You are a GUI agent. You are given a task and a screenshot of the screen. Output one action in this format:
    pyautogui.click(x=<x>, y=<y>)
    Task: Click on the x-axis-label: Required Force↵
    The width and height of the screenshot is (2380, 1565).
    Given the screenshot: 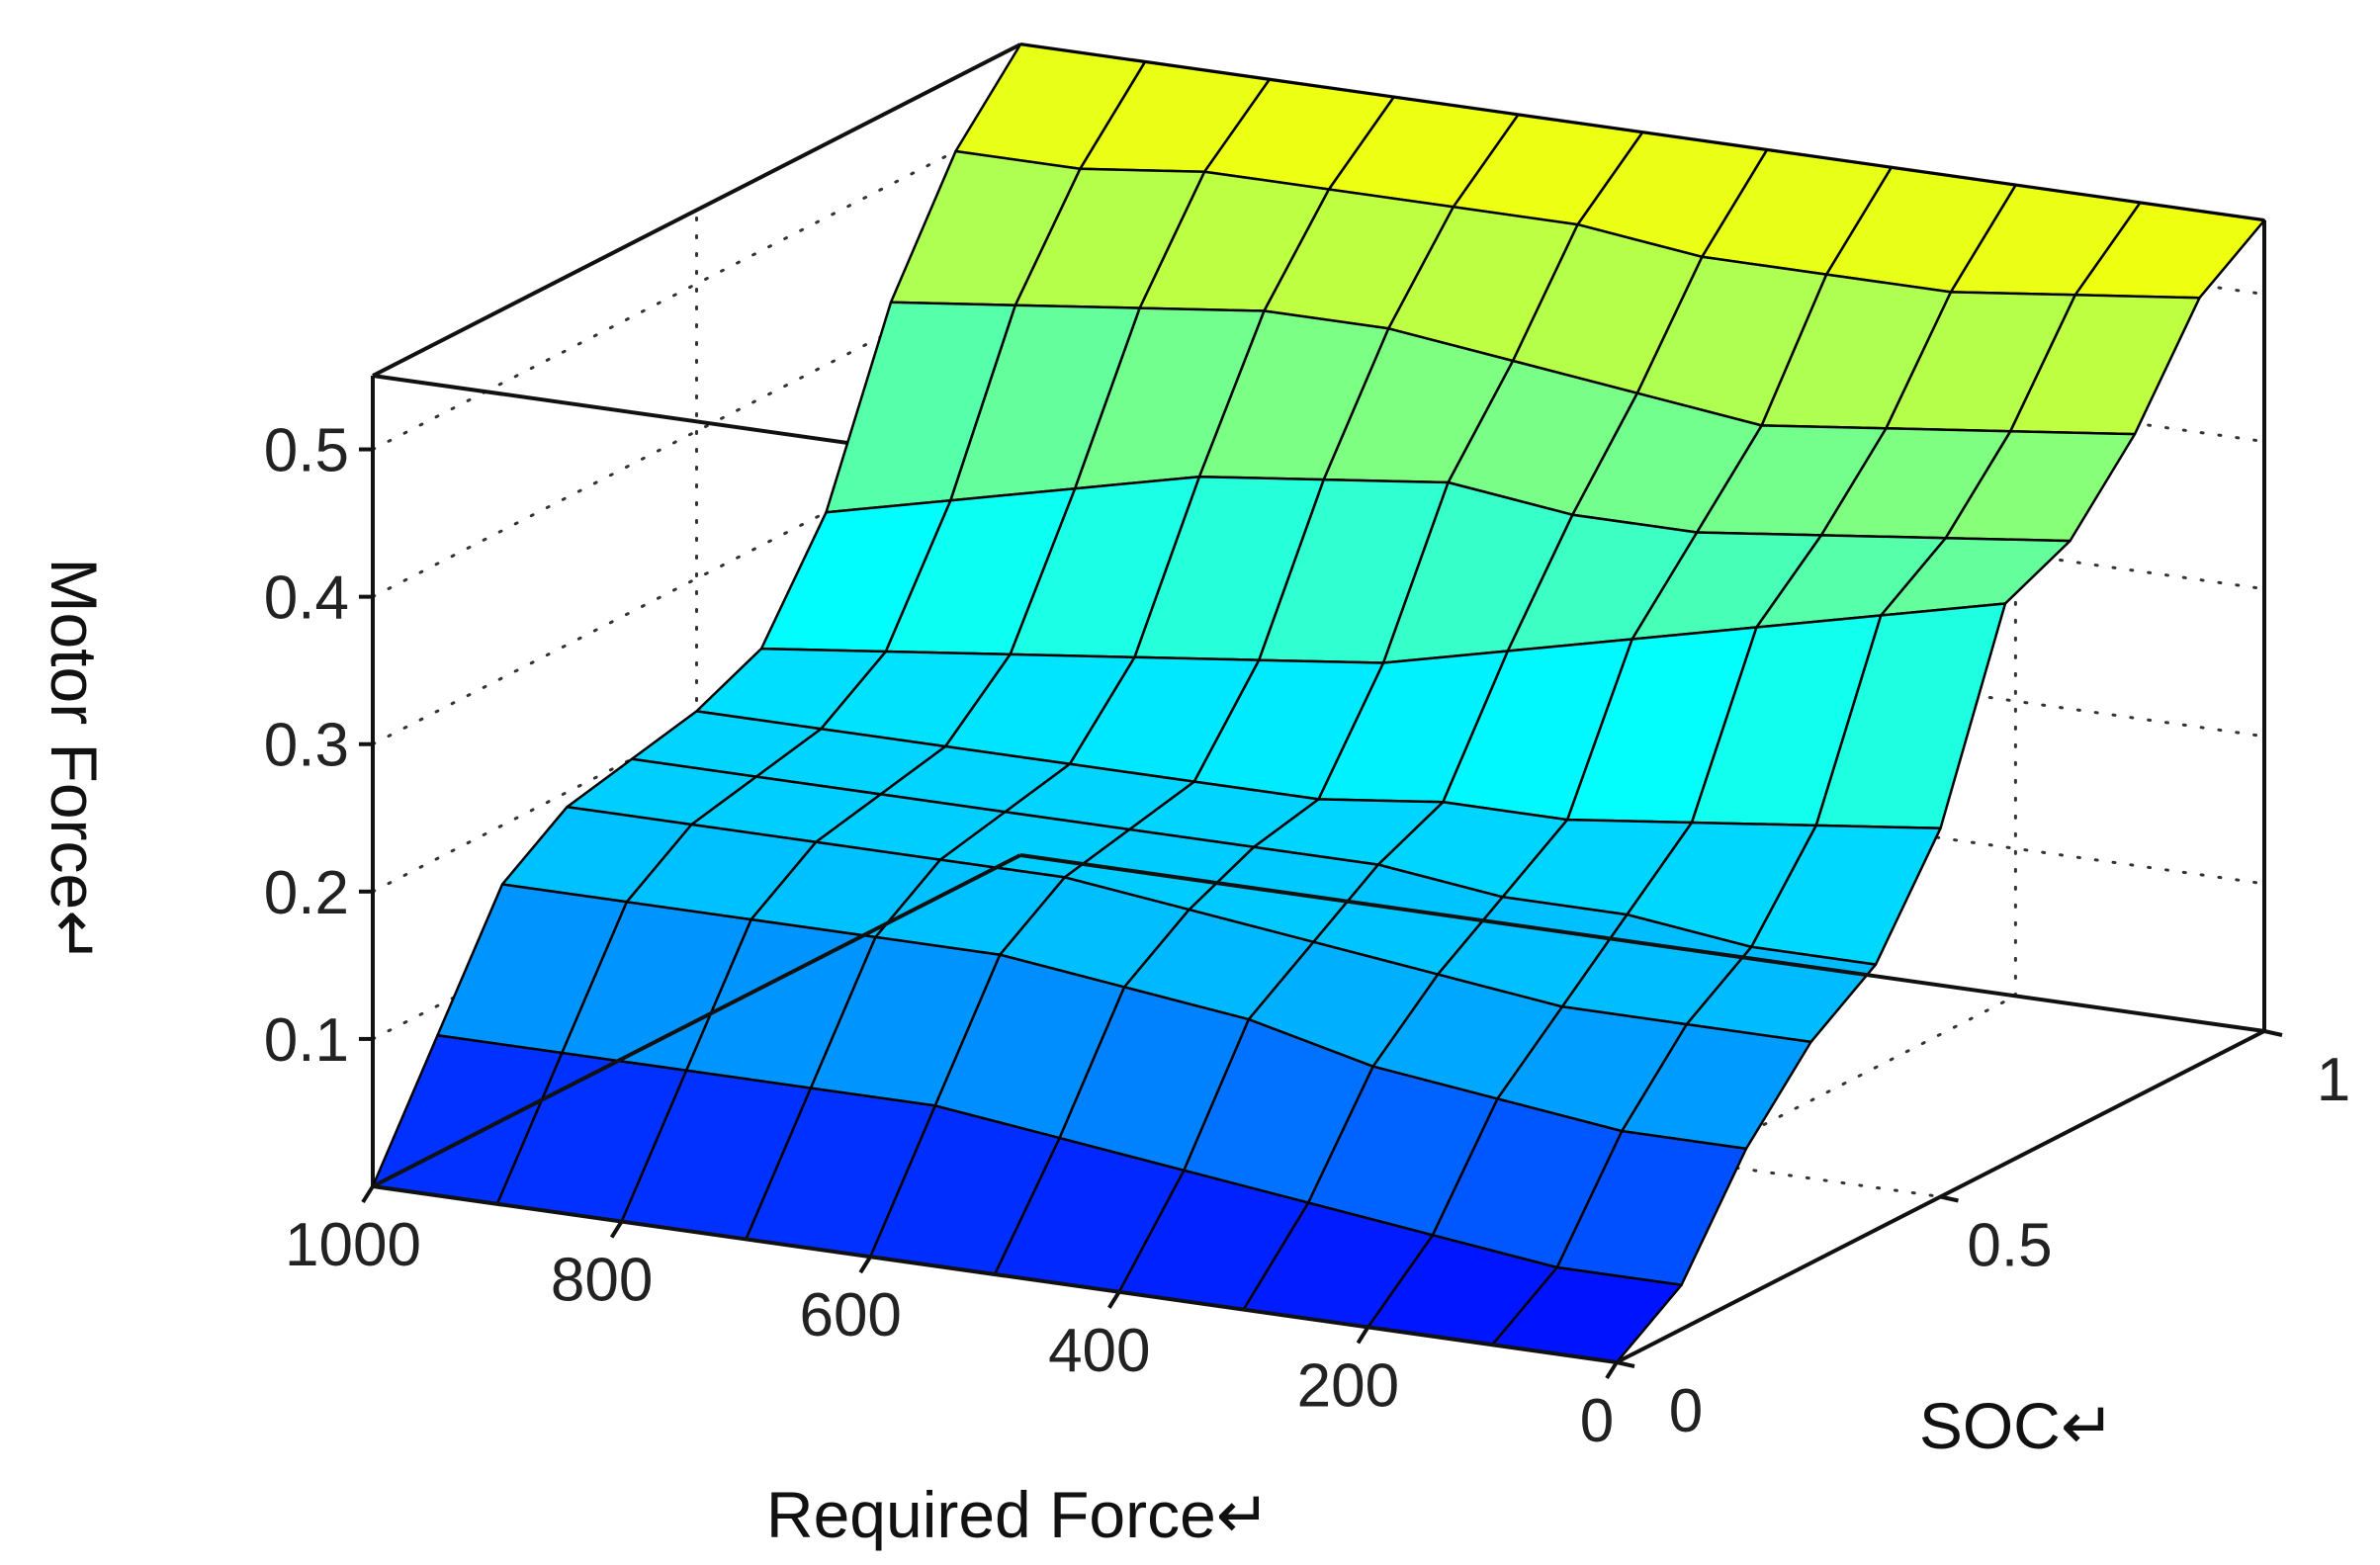 What is the action you would take?
    pyautogui.click(x=1019, y=1515)
    